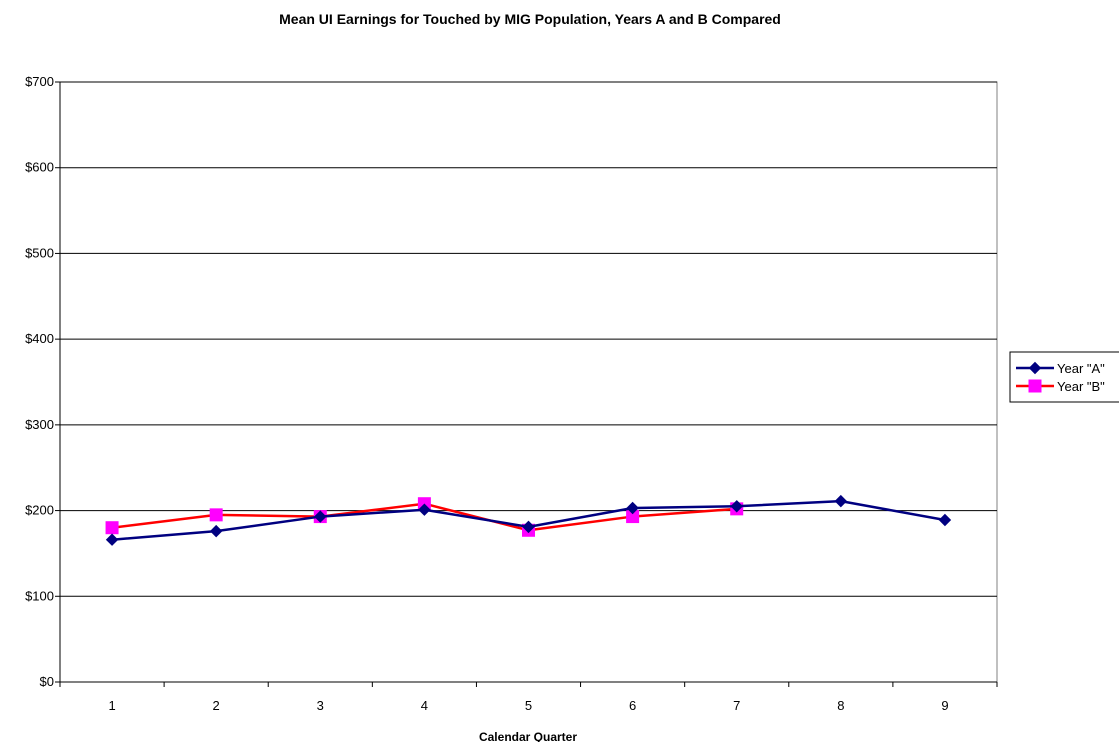  I want to click on y-tick-label: $200, so click(39, 510).